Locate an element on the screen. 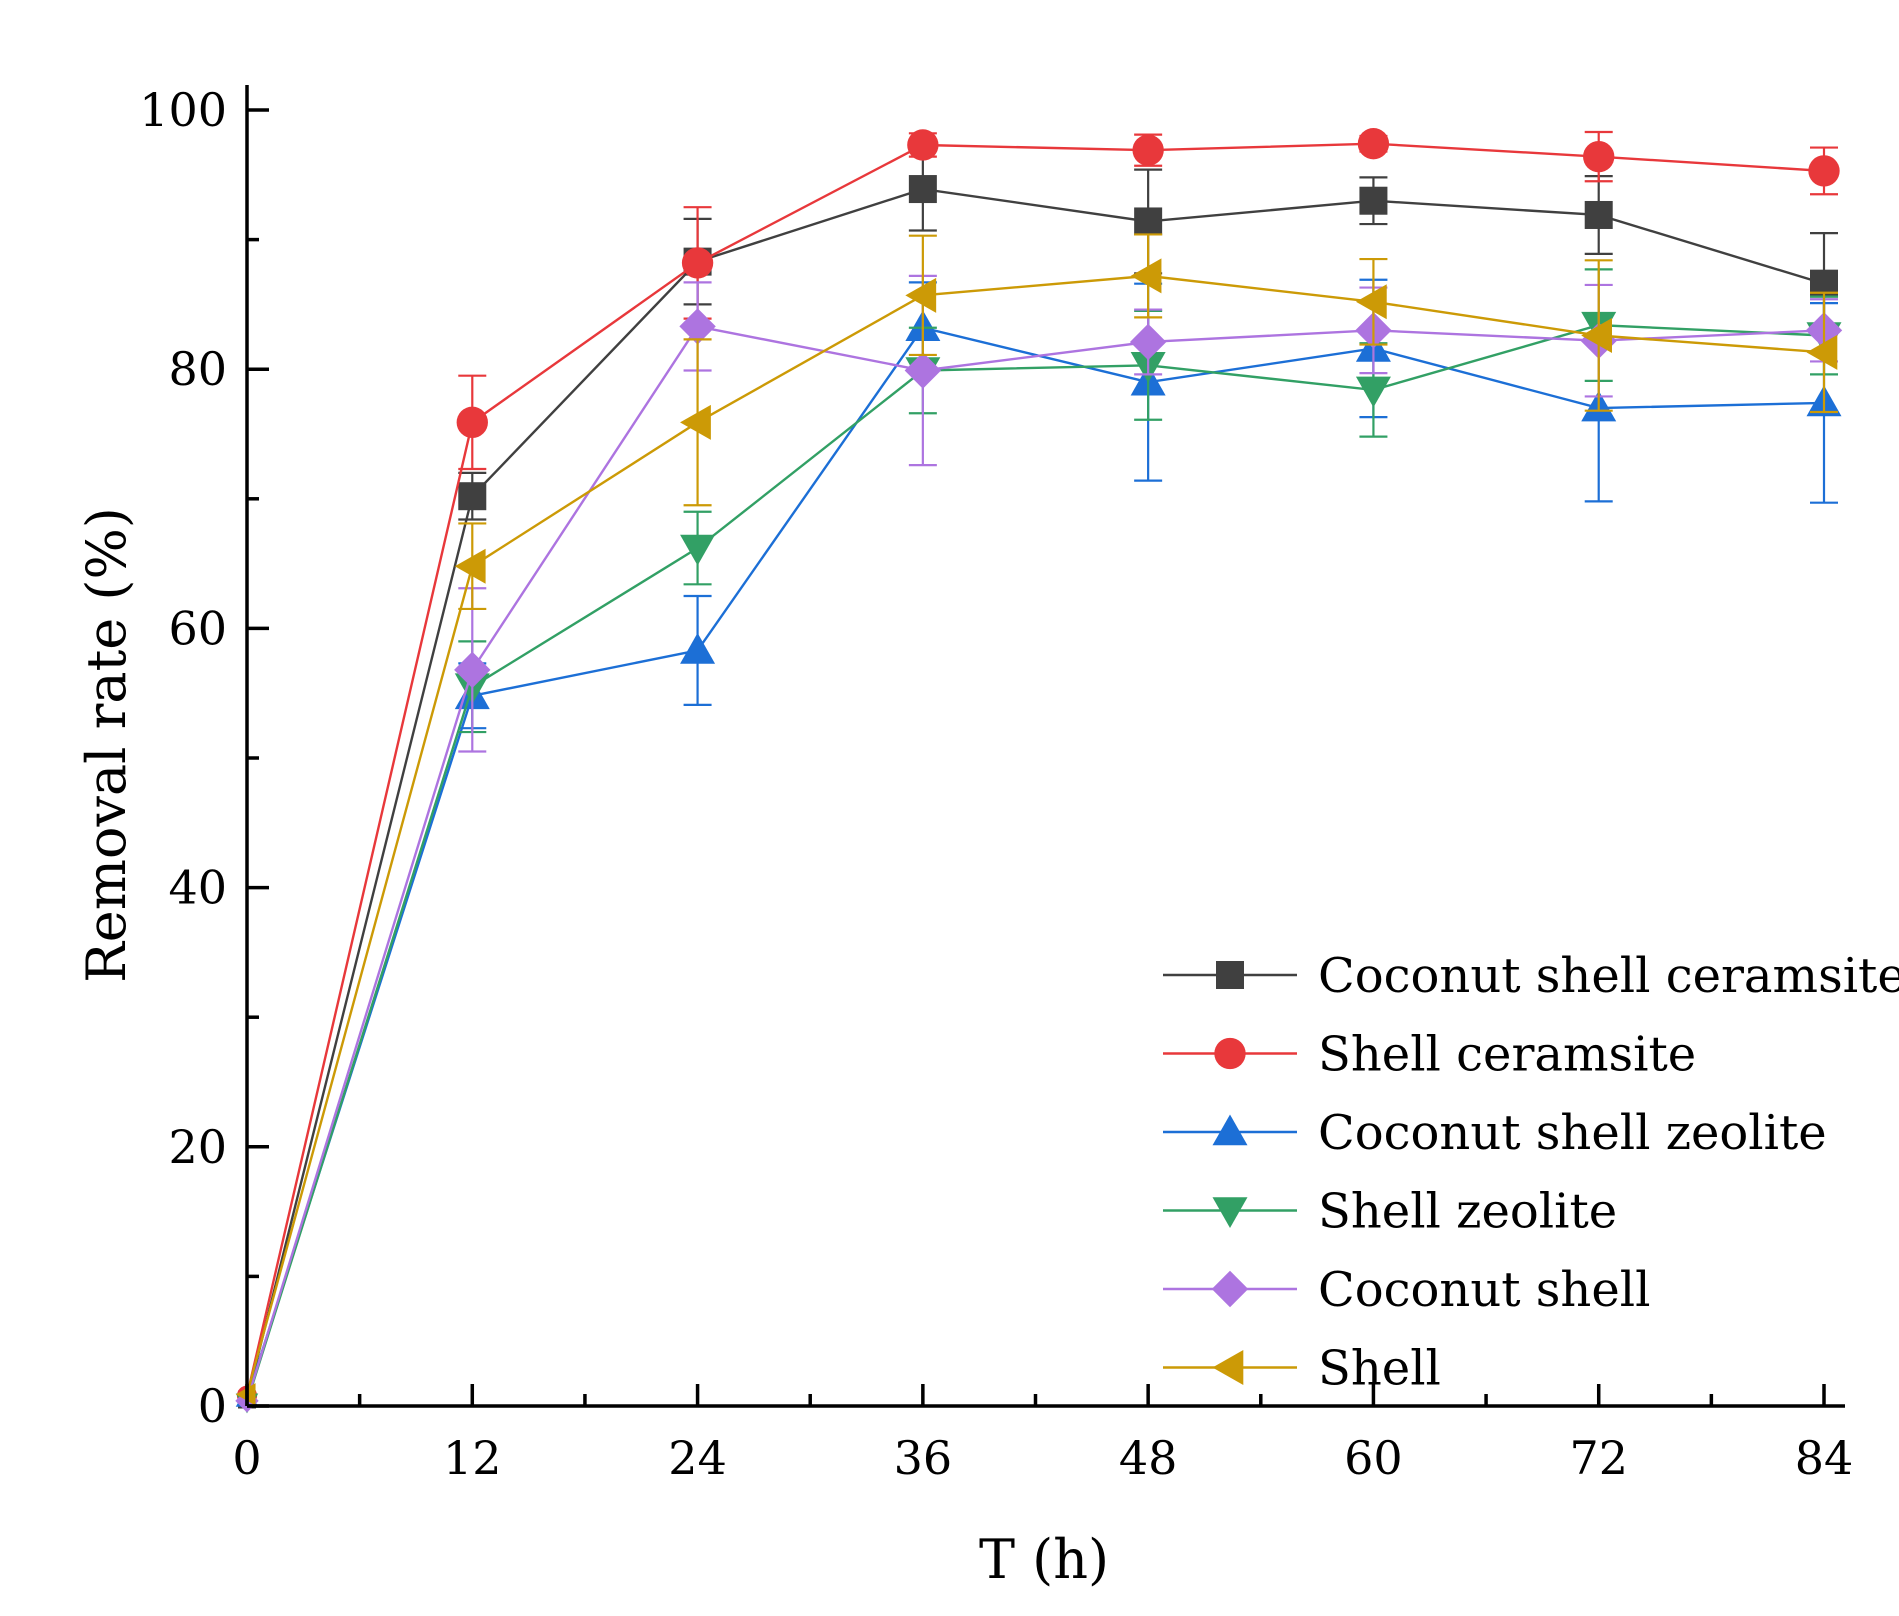 The width and height of the screenshot is (1899, 1616). x-tick-label: 24 is located at coordinates (697, 1458).